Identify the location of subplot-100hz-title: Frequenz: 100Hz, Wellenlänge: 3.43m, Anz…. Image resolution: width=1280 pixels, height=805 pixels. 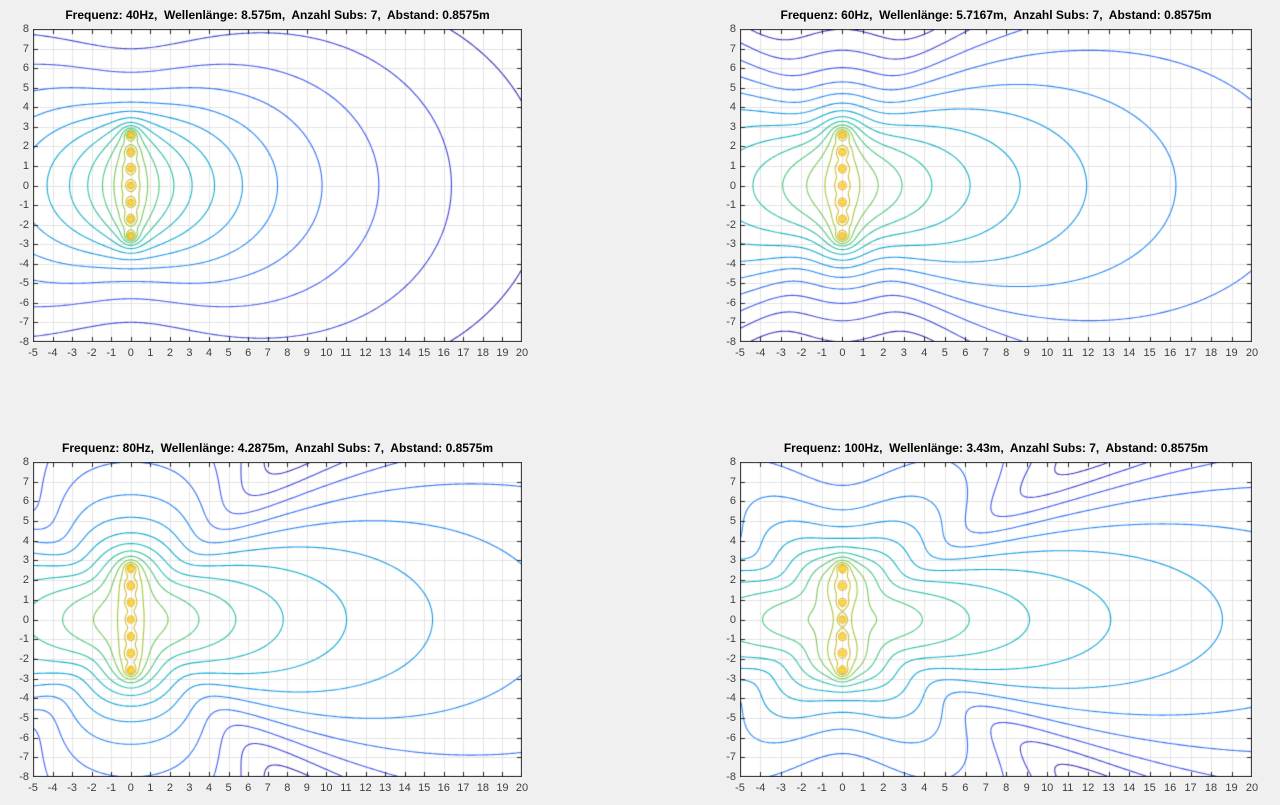
(996, 448).